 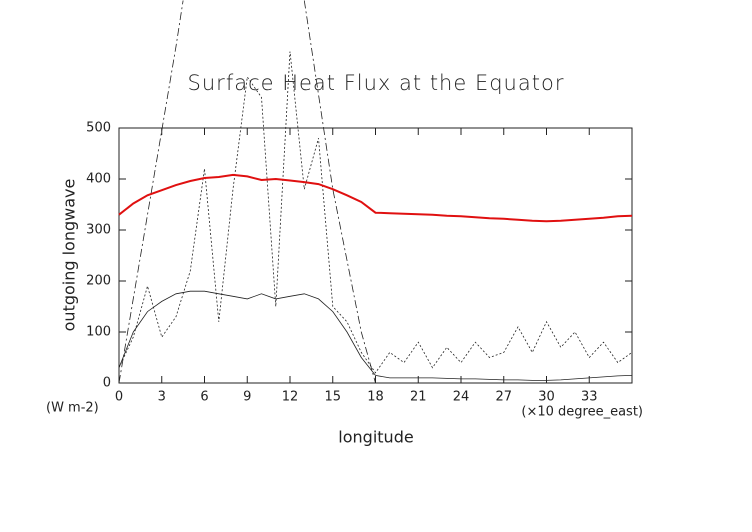 I want to click on x-tick-label: 27, so click(x=503, y=397).